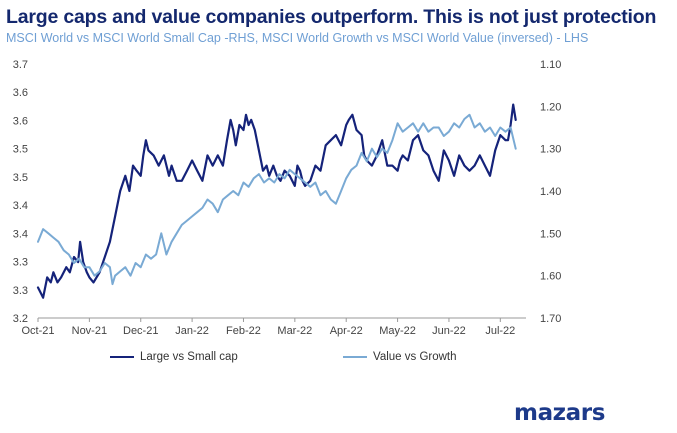 The image size is (677, 433). I want to click on y-right-tick-label: 1.70, so click(550, 319).